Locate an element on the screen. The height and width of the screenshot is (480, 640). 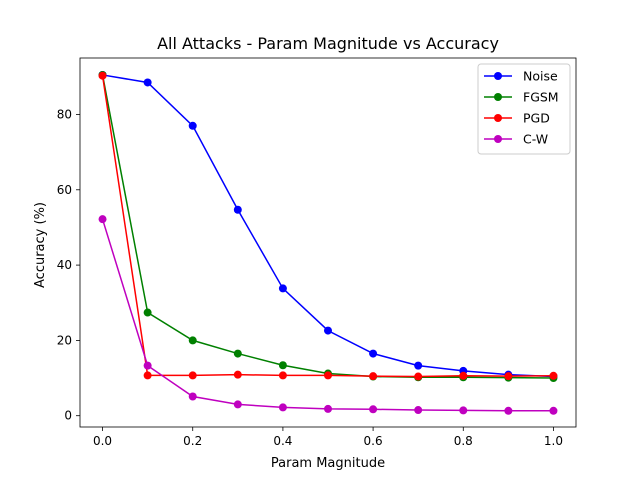
x-axis-label: Param Magnitude is located at coordinates (328, 463).